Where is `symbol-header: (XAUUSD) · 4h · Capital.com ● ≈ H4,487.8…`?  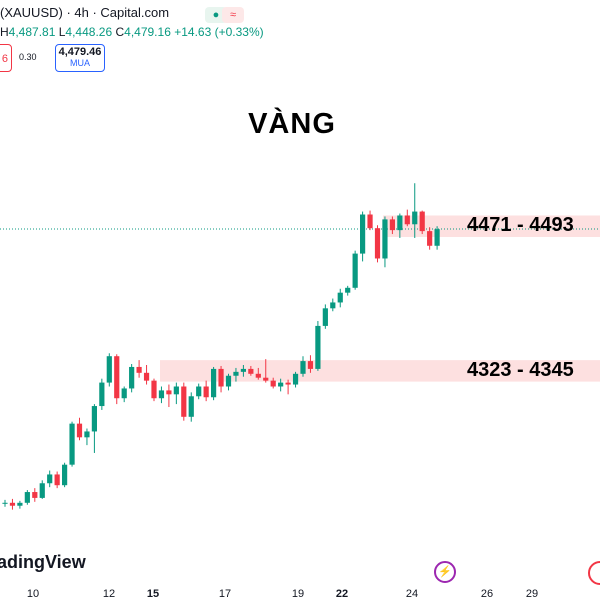
symbol-header: (XAUUSD) · 4h · Capital.com ● ≈ H4,487.8… is located at coordinates (300, 36).